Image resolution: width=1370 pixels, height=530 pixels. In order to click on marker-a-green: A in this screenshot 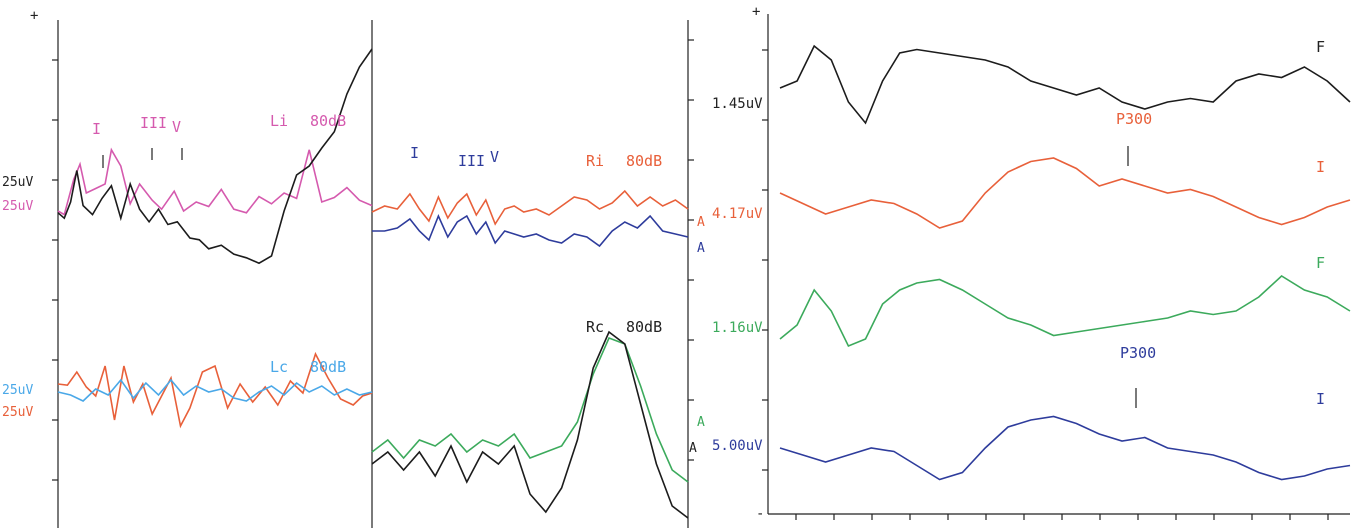, I will do `click(701, 422)`.